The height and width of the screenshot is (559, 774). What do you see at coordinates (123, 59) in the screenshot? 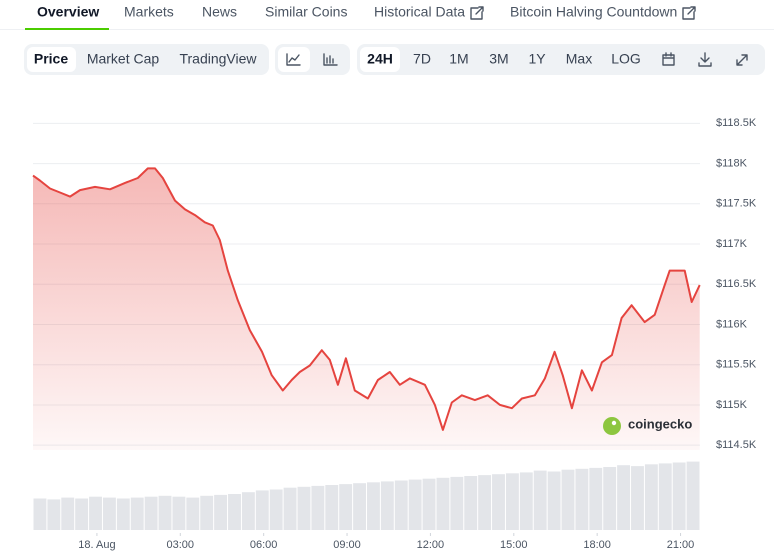
I see `chart-option-button: Market Cap` at bounding box center [123, 59].